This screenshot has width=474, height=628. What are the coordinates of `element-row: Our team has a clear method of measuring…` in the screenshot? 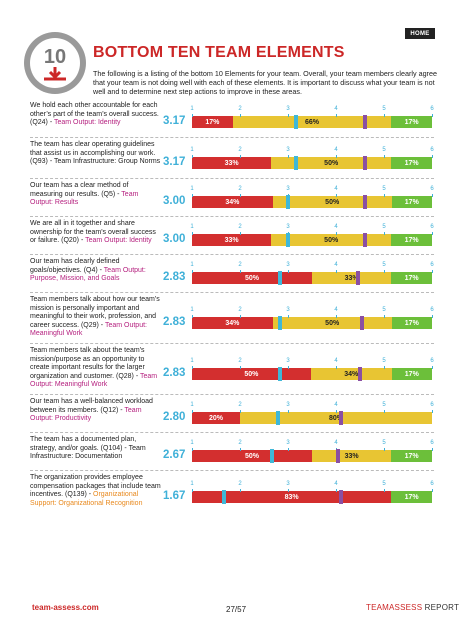 It's located at (232, 197).